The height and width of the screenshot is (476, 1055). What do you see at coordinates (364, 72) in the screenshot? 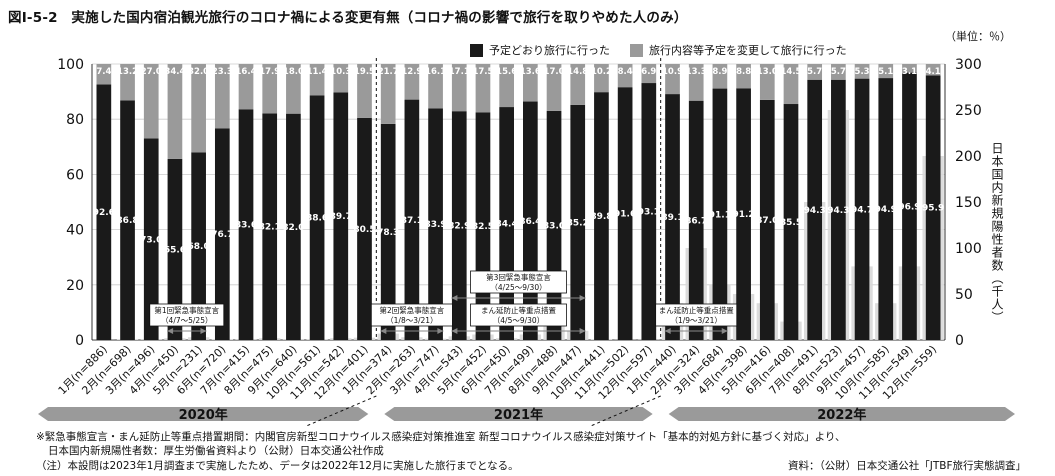
I see `bar-label-changed: 19.5` at bounding box center [364, 72].